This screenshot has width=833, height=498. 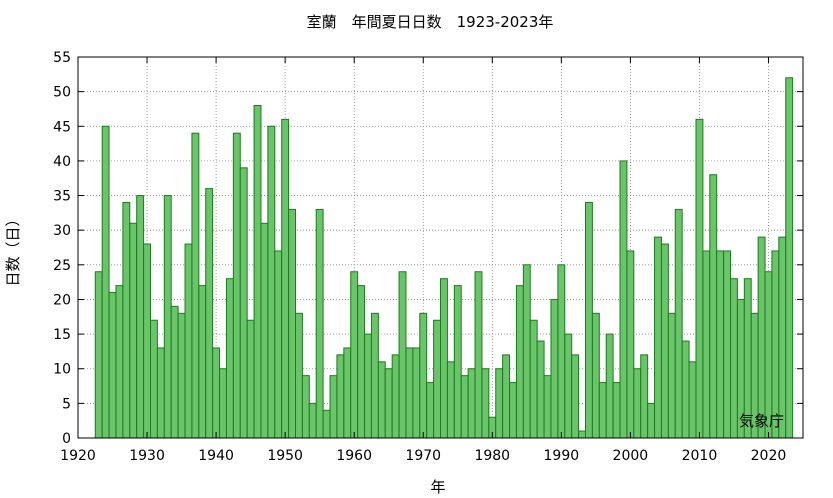 What do you see at coordinates (62, 58) in the screenshot?
I see `y-tick-label: 55` at bounding box center [62, 58].